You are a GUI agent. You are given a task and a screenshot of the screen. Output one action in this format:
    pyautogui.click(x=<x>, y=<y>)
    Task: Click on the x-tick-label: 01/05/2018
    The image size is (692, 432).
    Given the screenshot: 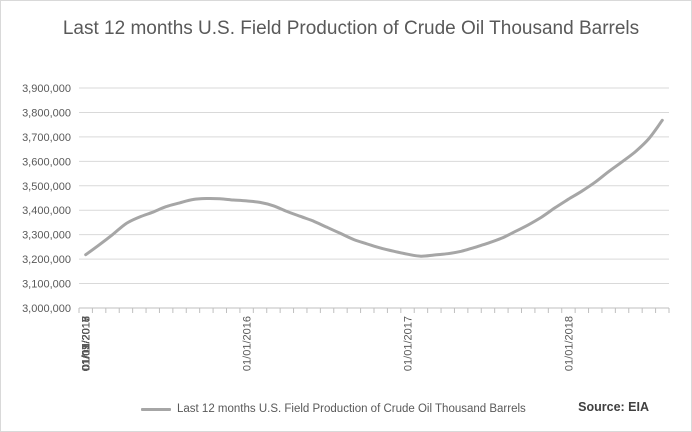 What is the action you would take?
    pyautogui.click(x=87, y=343)
    